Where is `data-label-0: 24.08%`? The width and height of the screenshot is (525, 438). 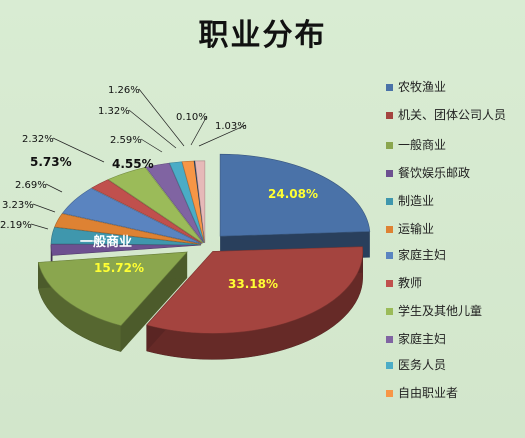 data-label-0: 24.08% is located at coordinates (293, 194).